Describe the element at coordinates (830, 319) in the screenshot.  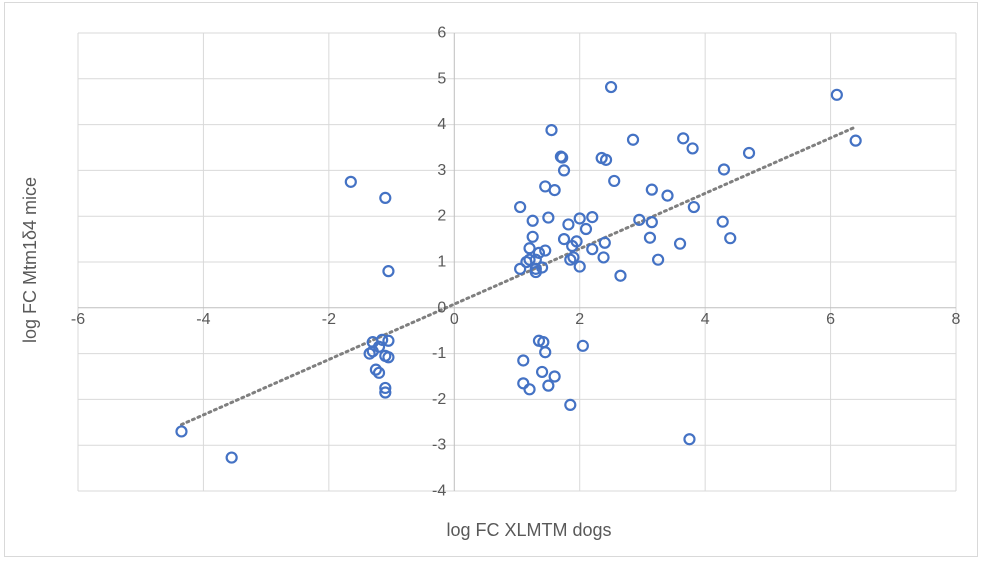
I see `x-tick-label: 6` at that location.